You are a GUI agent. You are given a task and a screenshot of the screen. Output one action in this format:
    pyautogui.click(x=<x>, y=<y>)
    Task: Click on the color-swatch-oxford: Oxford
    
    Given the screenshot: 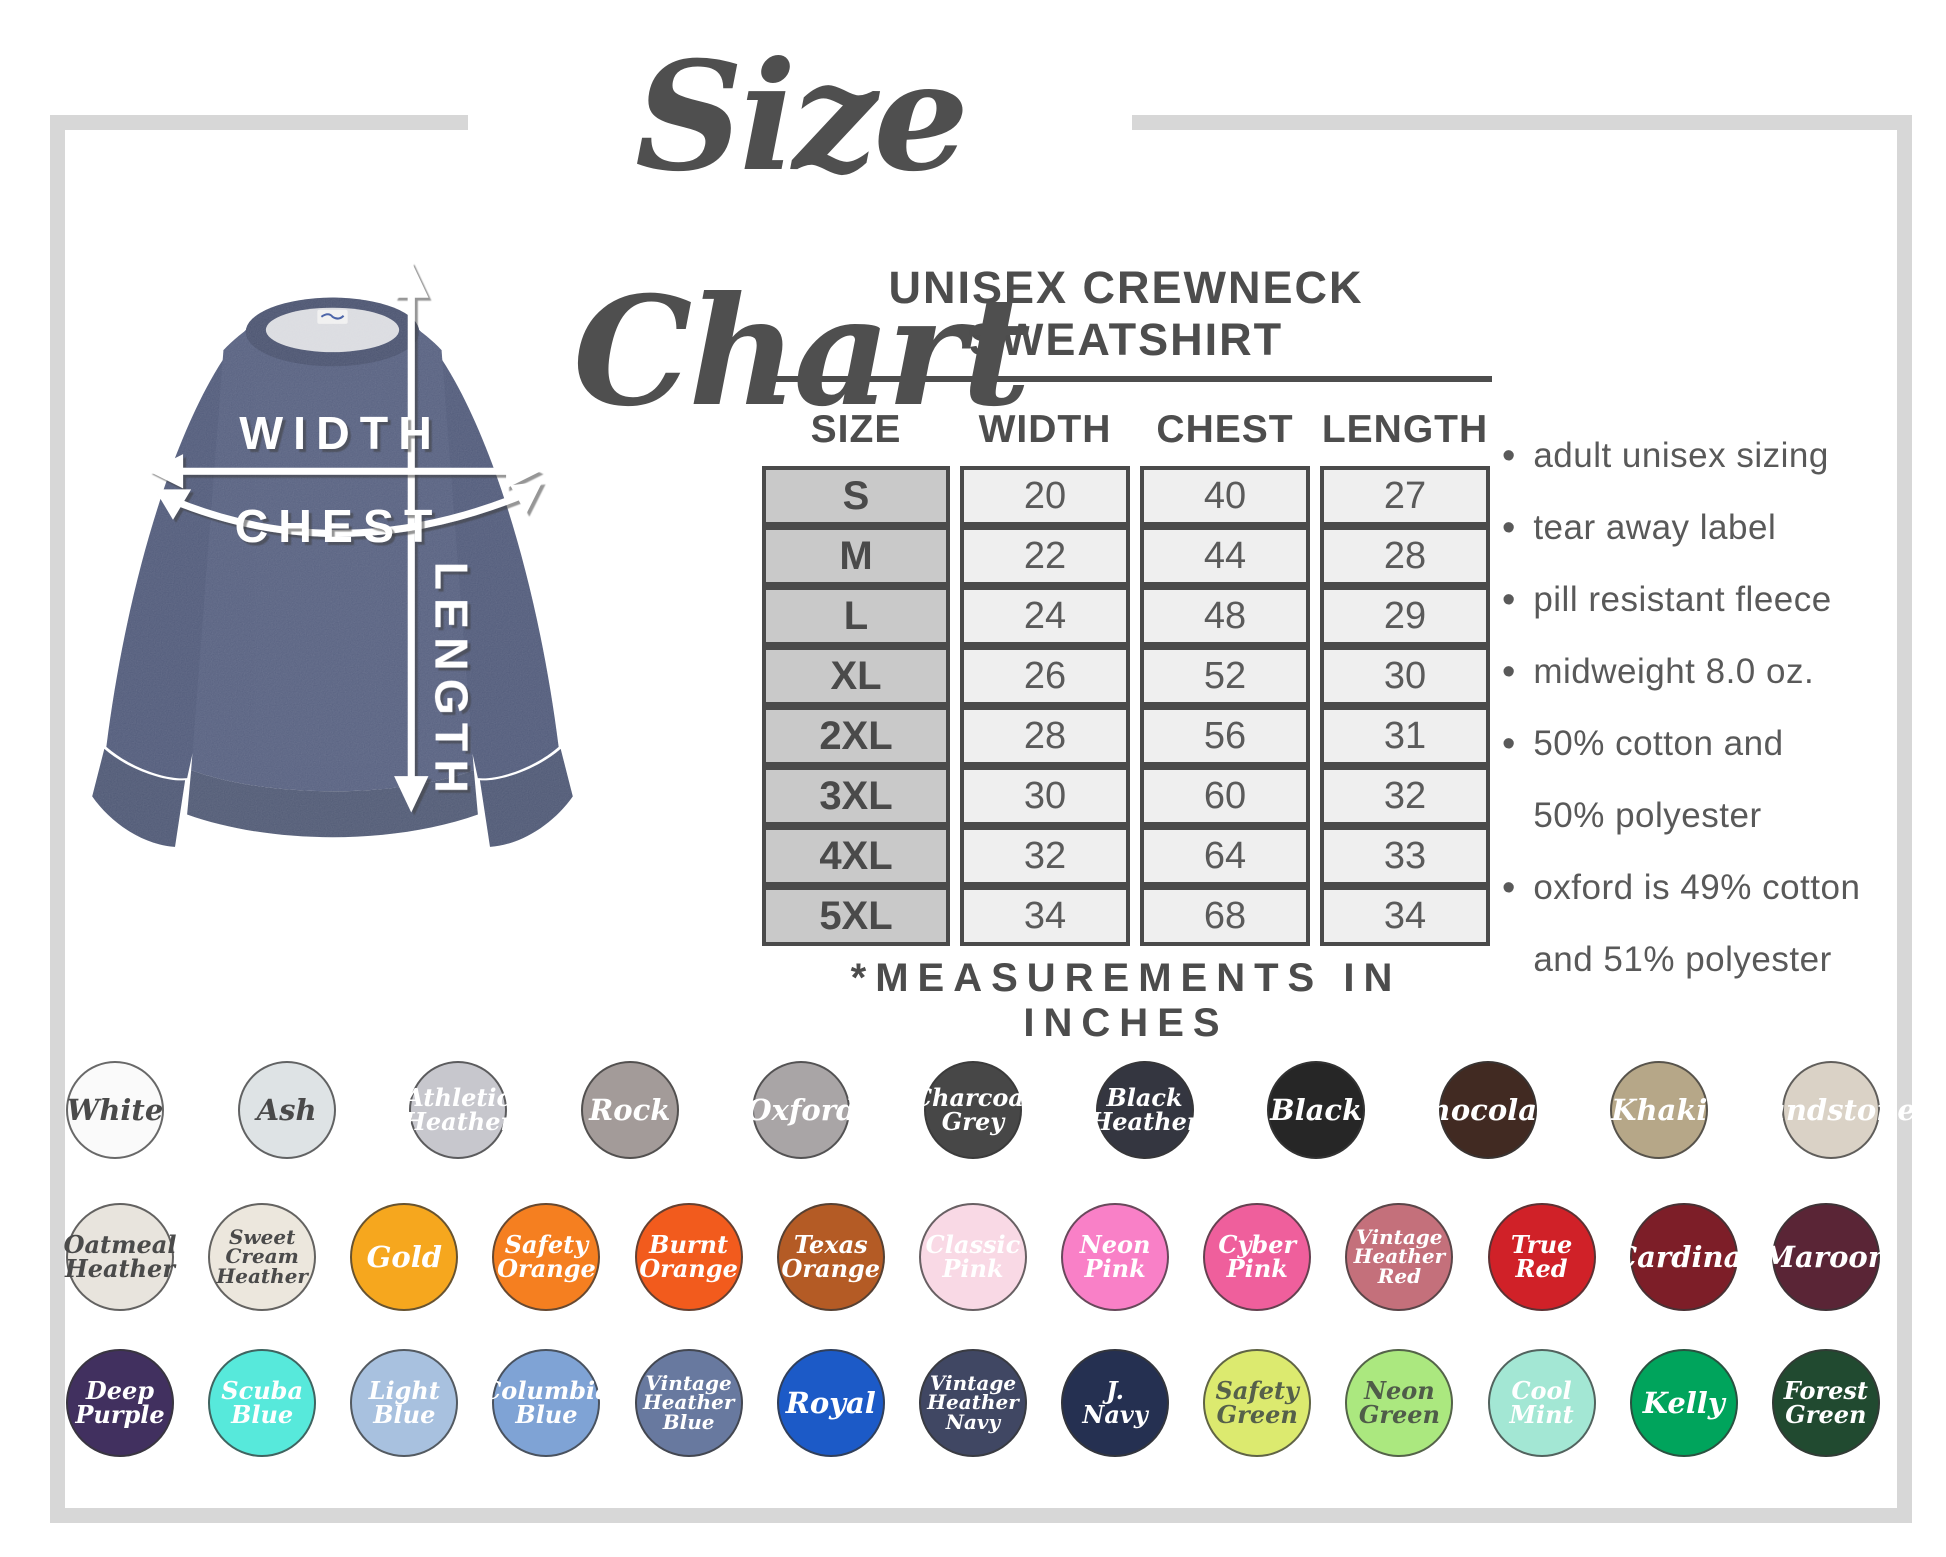 What is the action you would take?
    pyautogui.click(x=801, y=1110)
    